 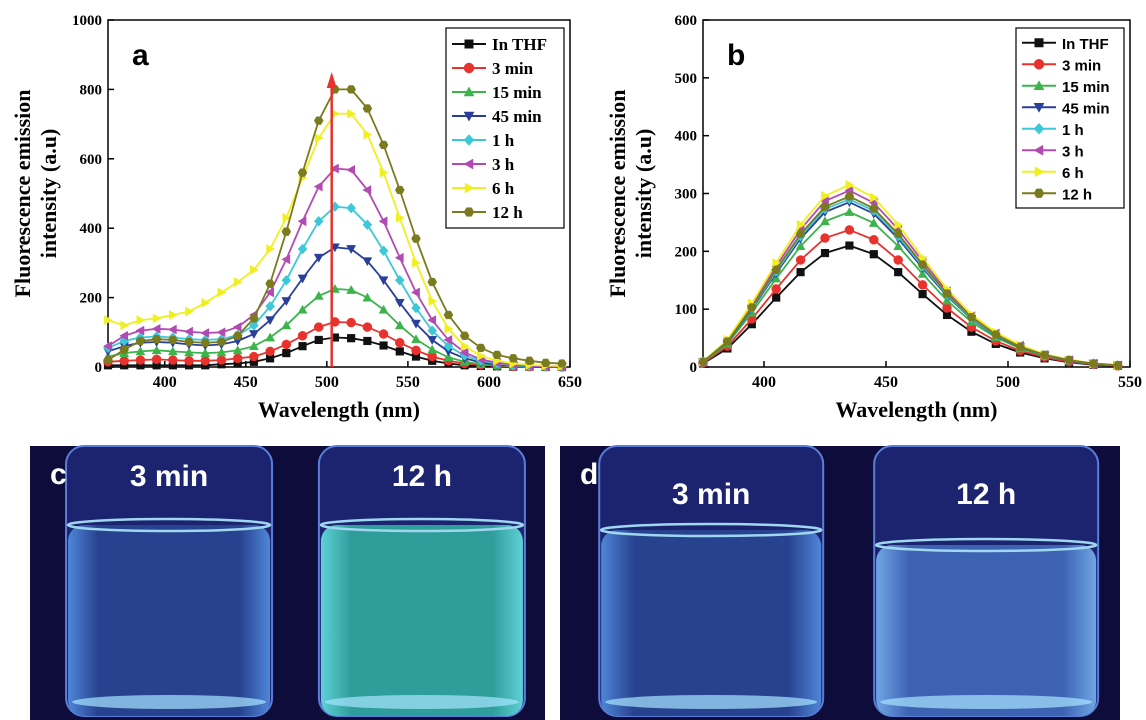 I want to click on x-tick-label: 500, so click(x=1008, y=382).